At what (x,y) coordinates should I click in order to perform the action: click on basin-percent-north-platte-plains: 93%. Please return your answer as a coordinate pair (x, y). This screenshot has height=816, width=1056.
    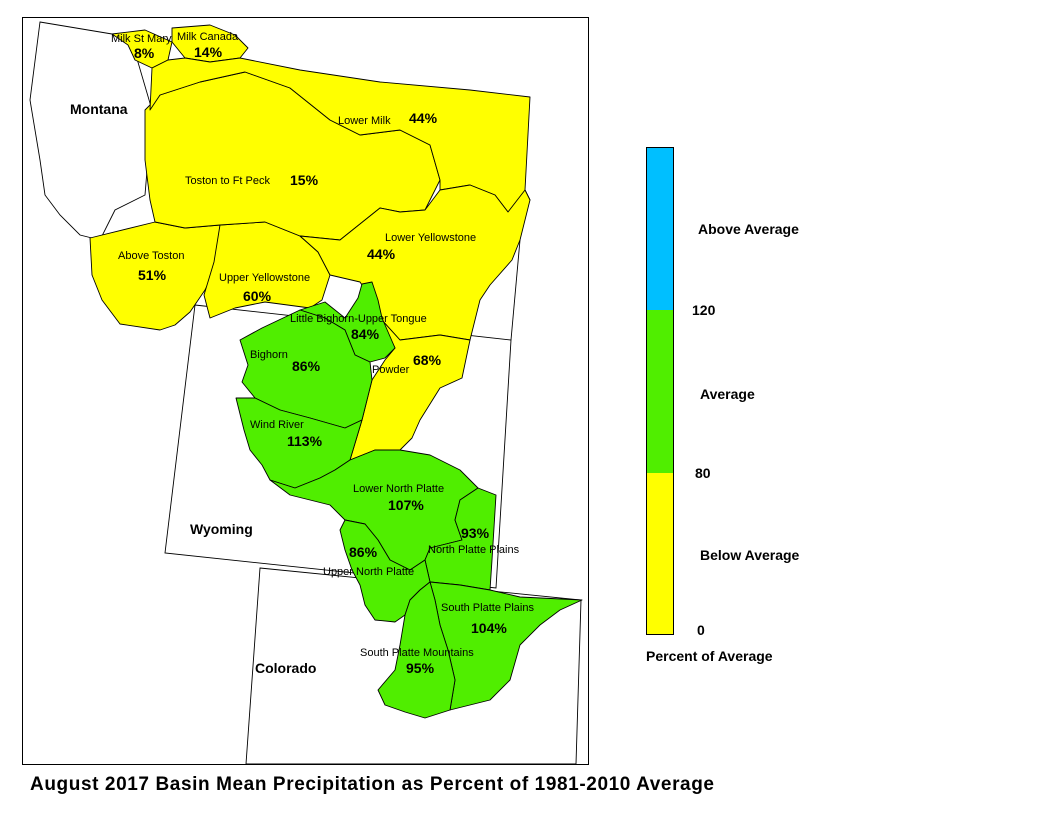
    Looking at the image, I should click on (475, 533).